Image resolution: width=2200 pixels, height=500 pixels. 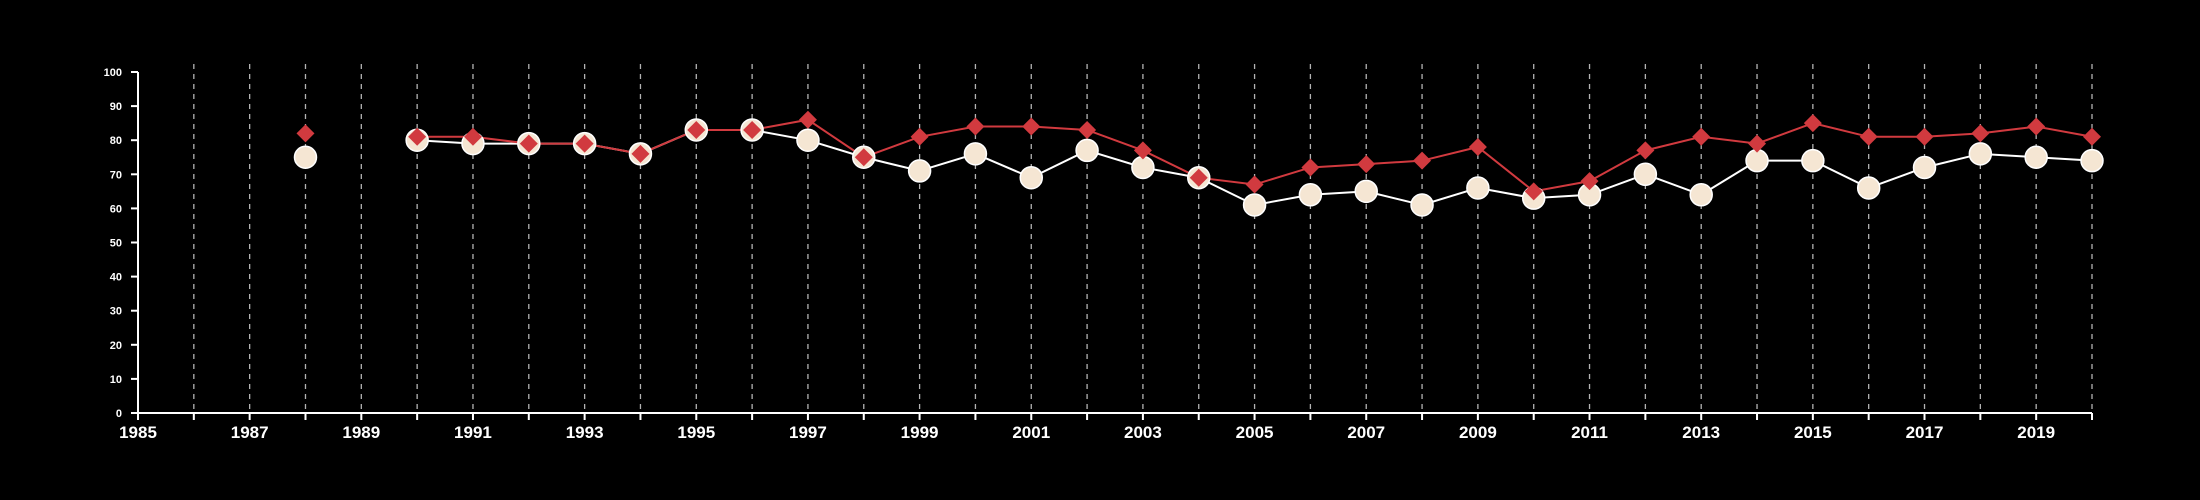 I want to click on x-tick-label: 1999, so click(x=920, y=432).